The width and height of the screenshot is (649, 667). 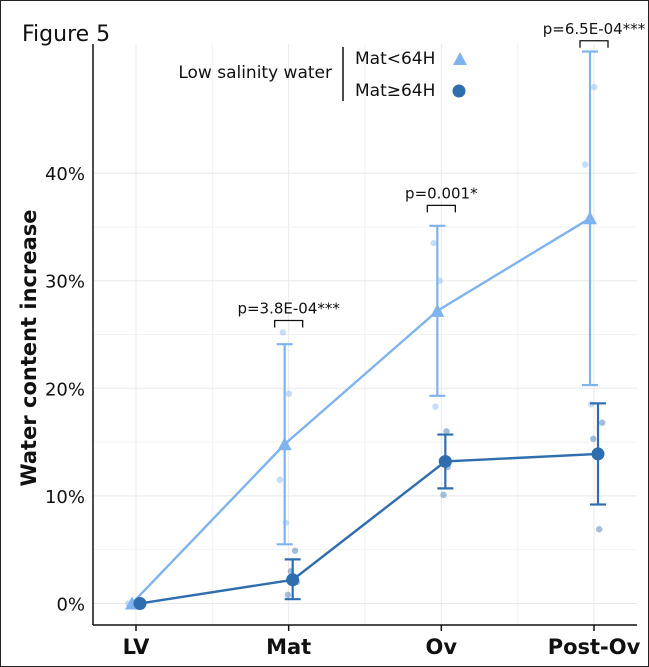 I want to click on legend-triangle-marker, so click(x=460, y=58).